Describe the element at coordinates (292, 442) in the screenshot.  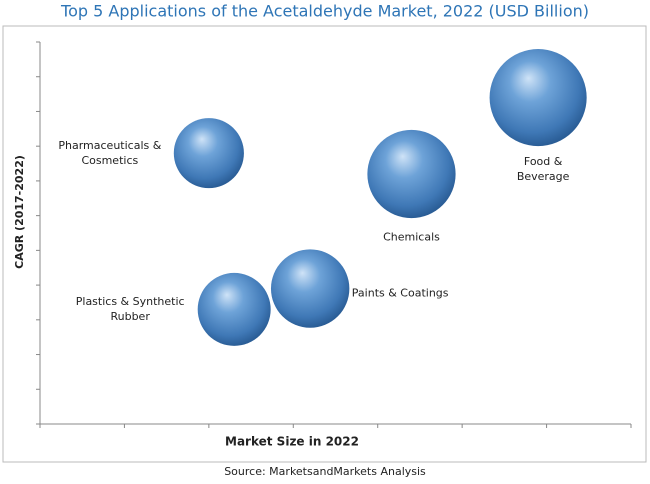
I see `x-axis-title: Market Size in 2022` at that location.